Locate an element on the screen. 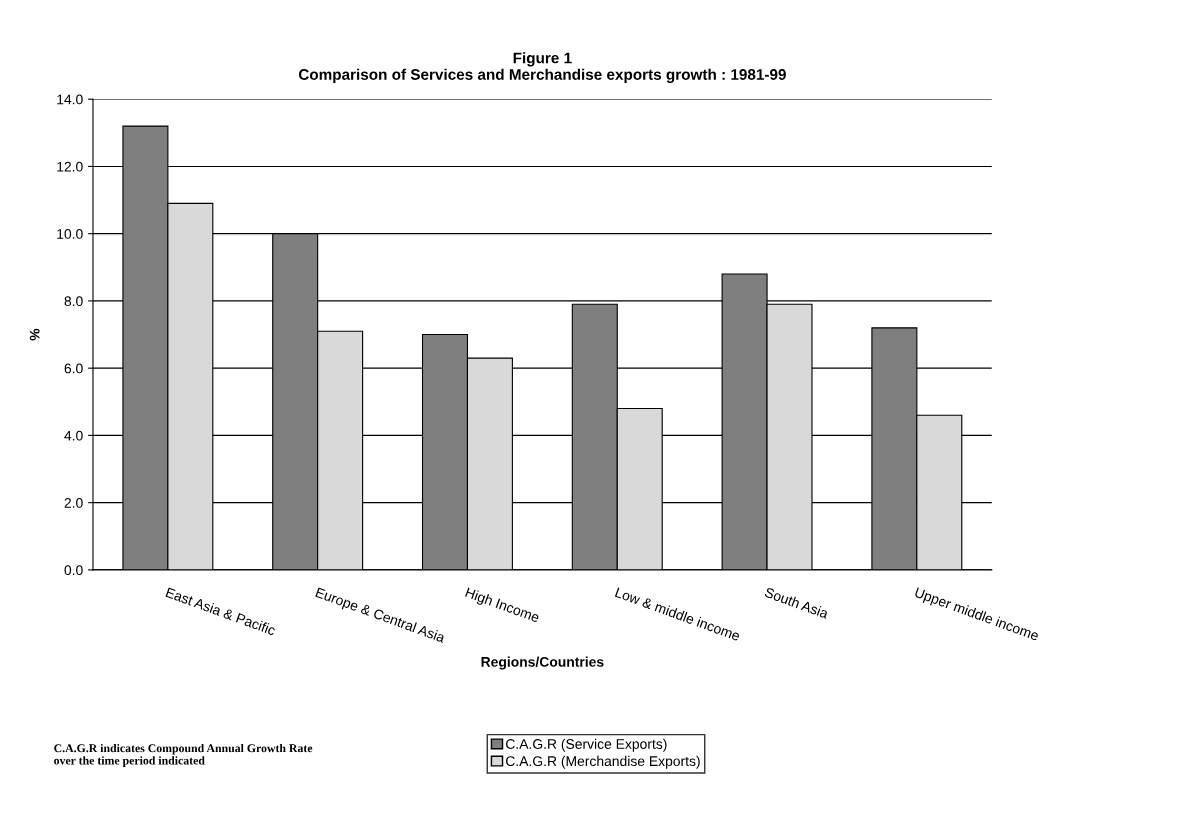 The width and height of the screenshot is (1192, 813). x-tick-label: East Asia & Pacific is located at coordinates (221, 611).